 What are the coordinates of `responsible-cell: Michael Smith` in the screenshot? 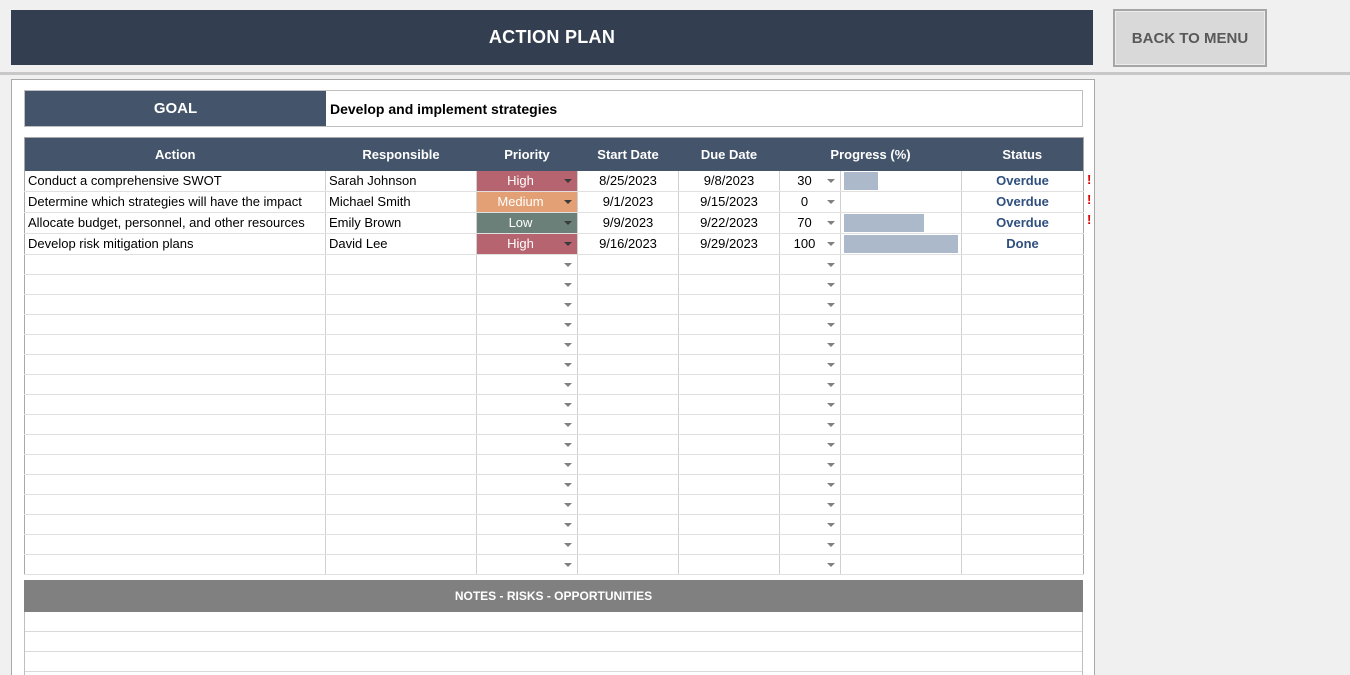 It's located at (401, 202).